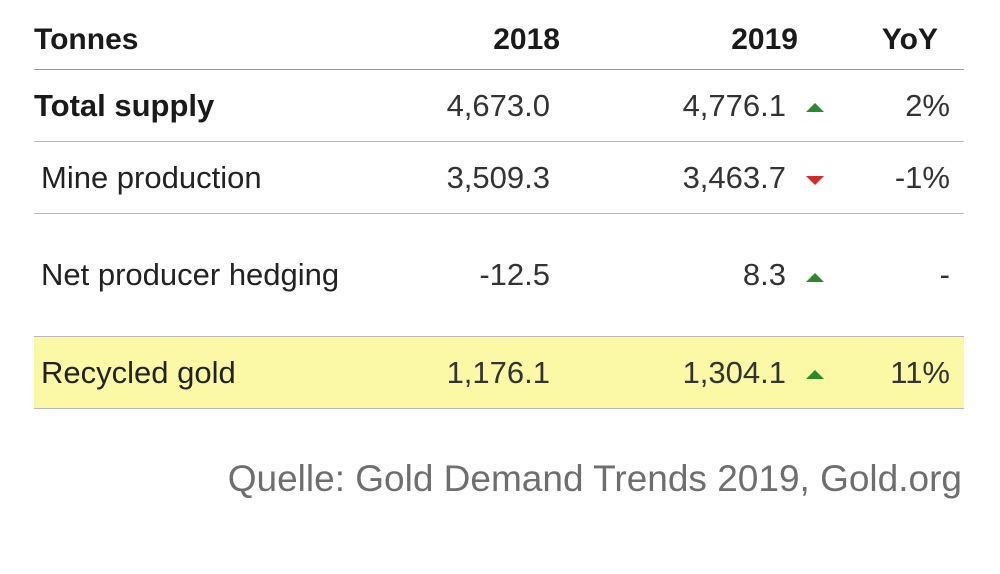 Image resolution: width=1000 pixels, height=574 pixels. Describe the element at coordinates (734, 372) in the screenshot. I see `value-2019: 1,304.1` at that location.